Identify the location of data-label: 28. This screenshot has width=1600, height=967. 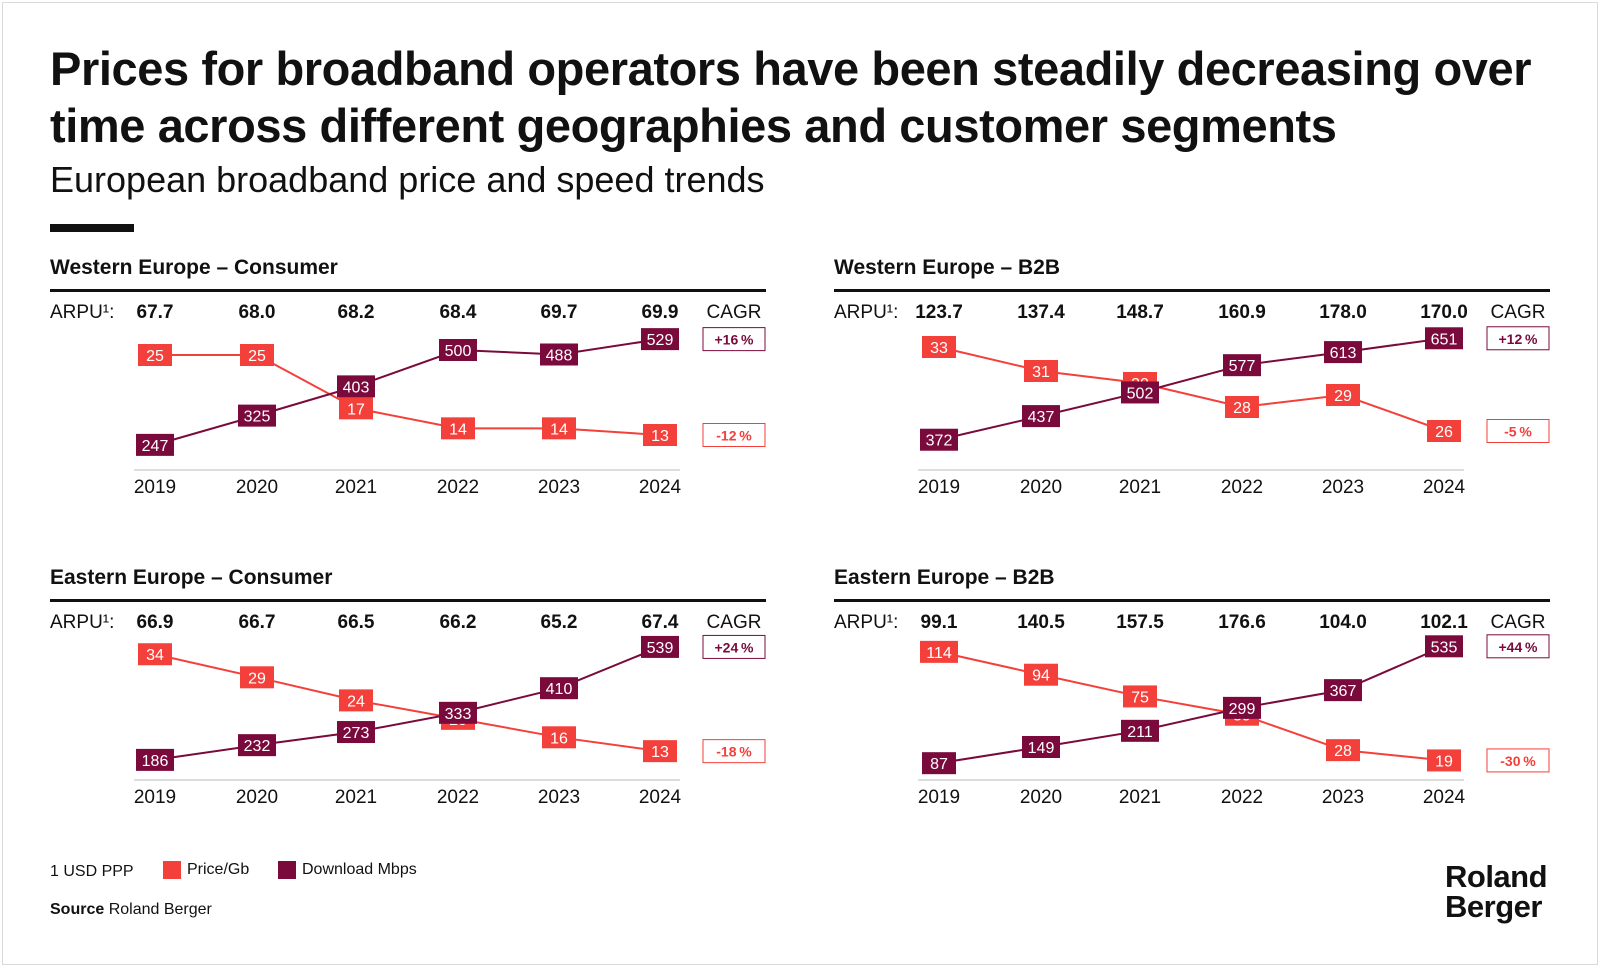
(1343, 751).